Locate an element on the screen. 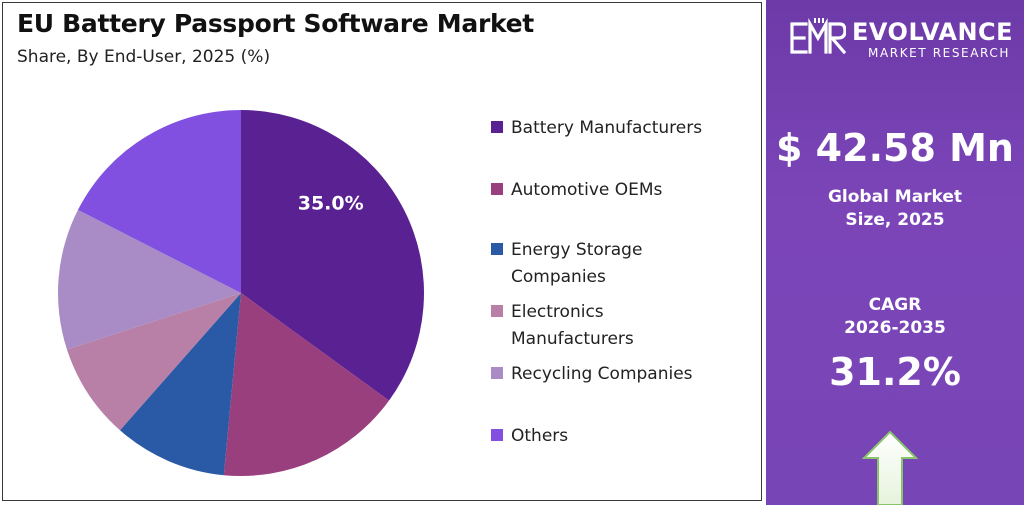  cagr-label-line2: 2026-2035 is located at coordinates (895, 328).